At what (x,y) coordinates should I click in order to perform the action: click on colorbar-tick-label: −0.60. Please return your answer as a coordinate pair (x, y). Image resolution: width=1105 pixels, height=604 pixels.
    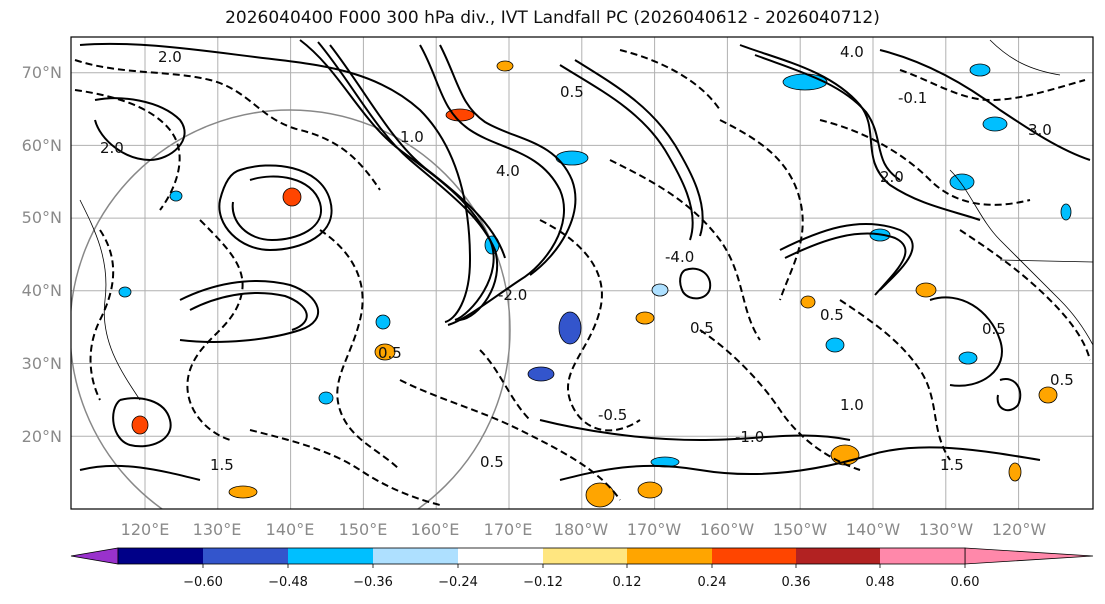
    Looking at the image, I should click on (203, 582).